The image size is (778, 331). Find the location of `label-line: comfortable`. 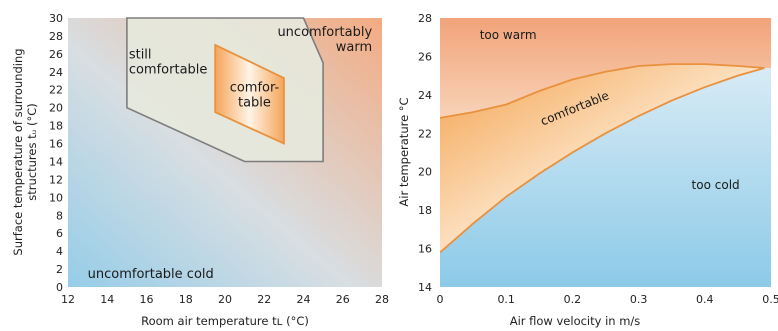

label-line: comfortable is located at coordinates (168, 69).